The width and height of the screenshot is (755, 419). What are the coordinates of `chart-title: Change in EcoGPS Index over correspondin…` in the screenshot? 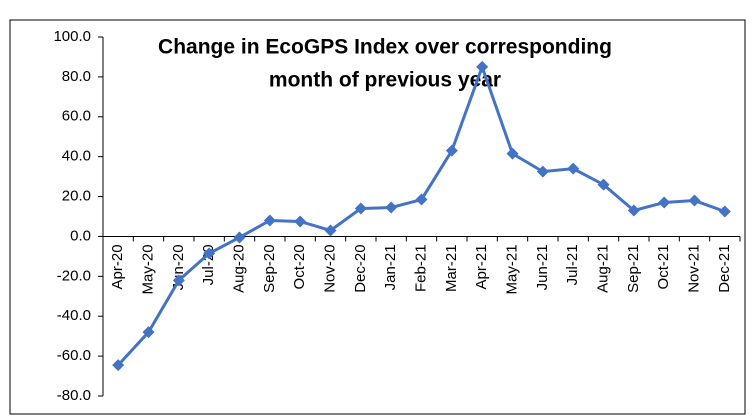 It's located at (385, 47).